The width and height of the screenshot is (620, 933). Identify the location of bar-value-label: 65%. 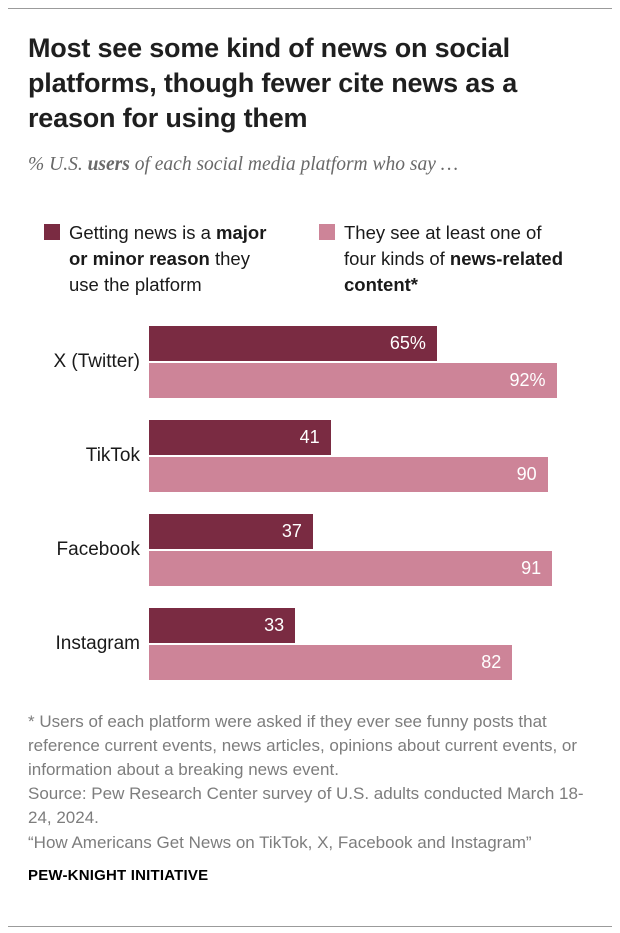
(407, 342).